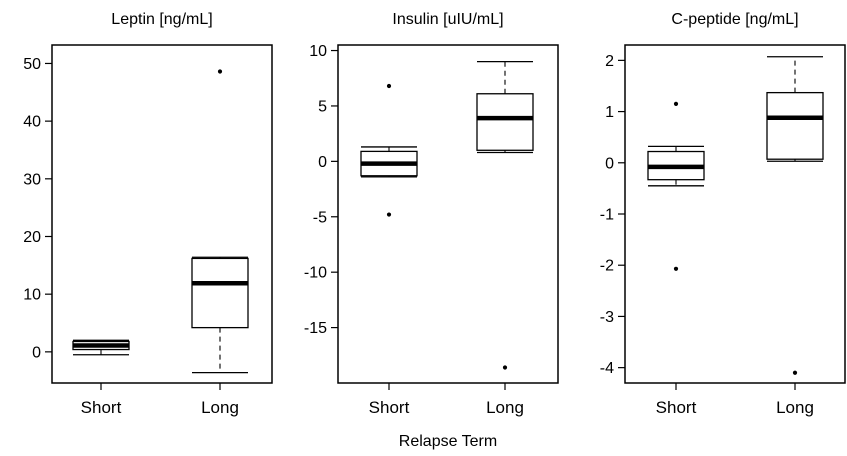  I want to click on y-axis: 0 10 20 30 40 50, so click(37, 208).